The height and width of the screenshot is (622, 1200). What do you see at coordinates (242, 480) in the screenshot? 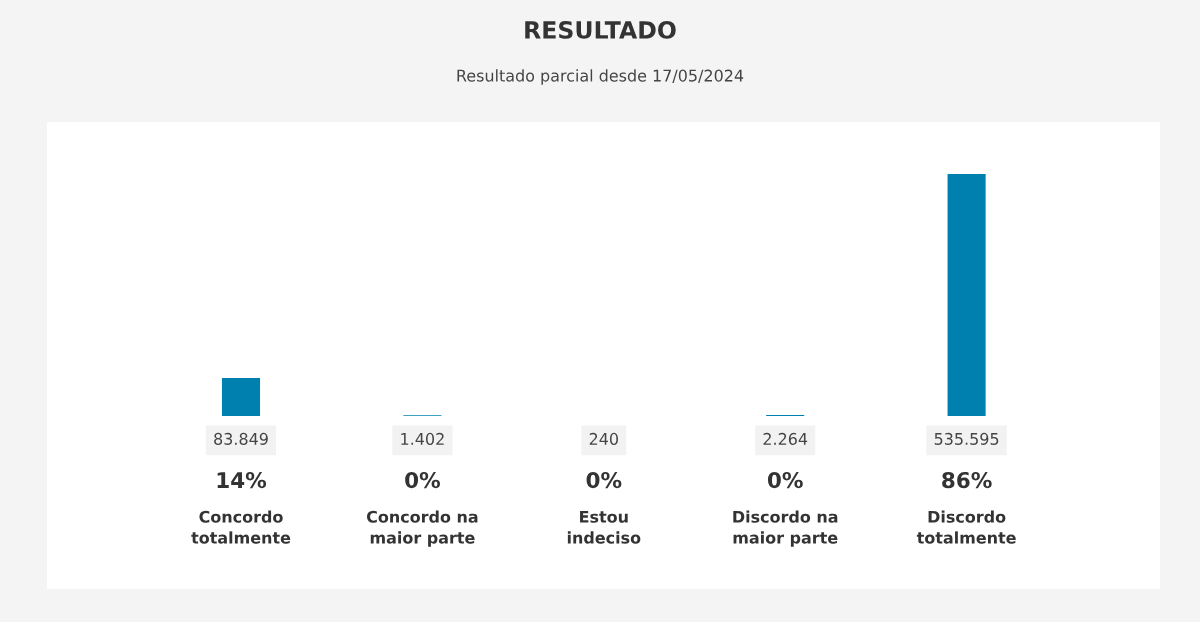
I see `text: 14%` at bounding box center [242, 480].